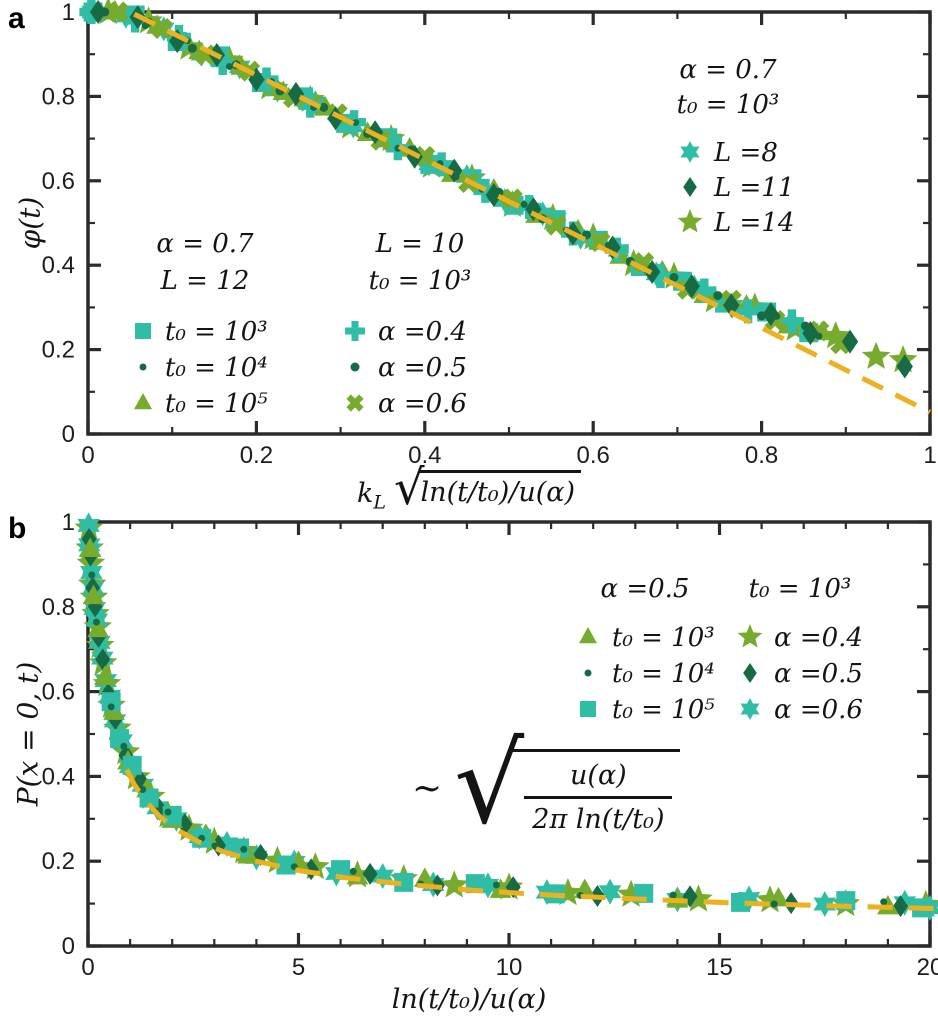 This screenshot has height=1029, width=938. I want to click on x-tick-label: 5, so click(298, 967).